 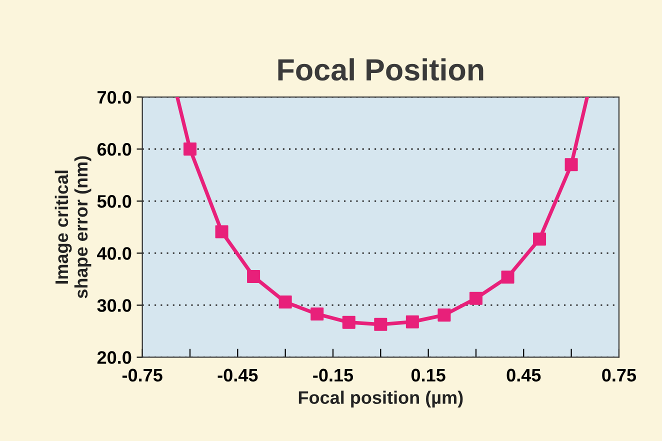 What do you see at coordinates (114, 357) in the screenshot?
I see `y-tick-label: 20.0` at bounding box center [114, 357].